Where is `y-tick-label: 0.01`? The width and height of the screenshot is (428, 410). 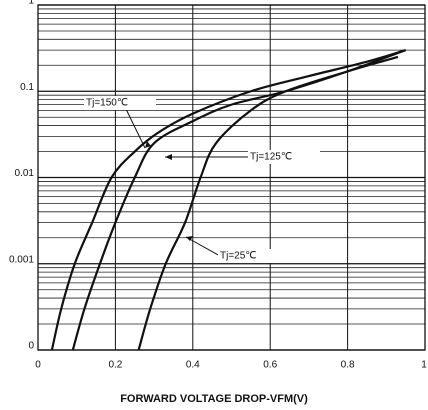
y-tick-label: 0.01 is located at coordinates (25, 173).